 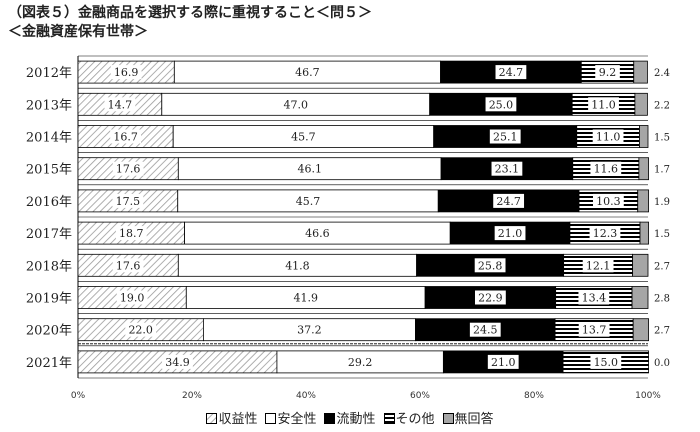 What do you see at coordinates (297, 419) in the screenshot?
I see `legend-label: 安全性` at bounding box center [297, 419].